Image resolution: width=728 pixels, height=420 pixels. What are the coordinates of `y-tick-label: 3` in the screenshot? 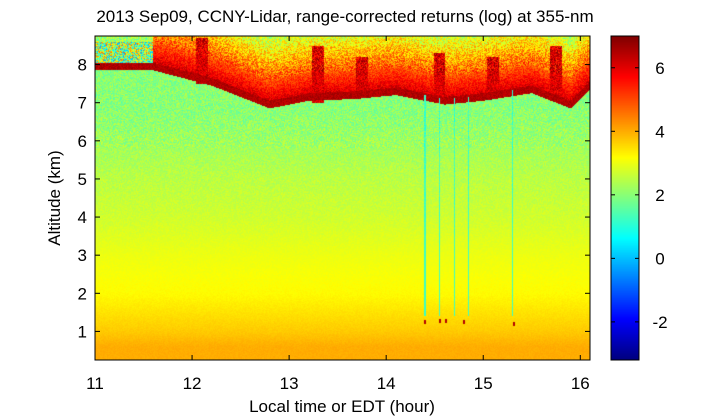 It's located at (82, 255).